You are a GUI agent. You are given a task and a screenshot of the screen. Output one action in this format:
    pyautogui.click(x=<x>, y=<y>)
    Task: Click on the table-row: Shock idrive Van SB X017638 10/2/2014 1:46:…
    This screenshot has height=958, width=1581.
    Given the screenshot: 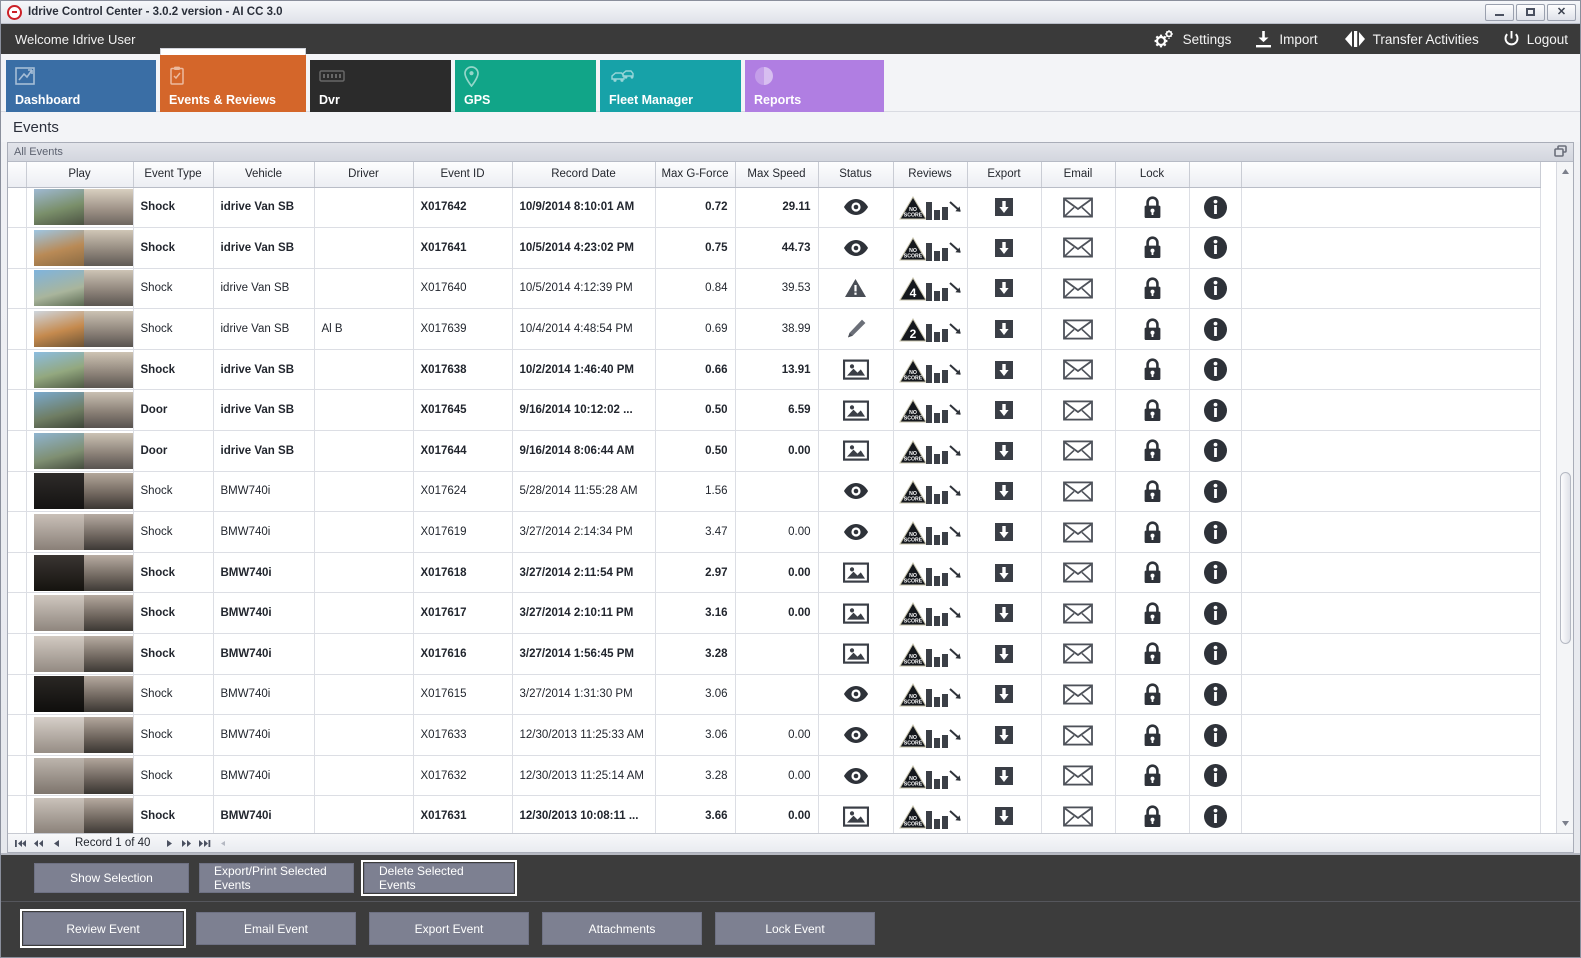 What is the action you would take?
    pyautogui.click(x=774, y=370)
    